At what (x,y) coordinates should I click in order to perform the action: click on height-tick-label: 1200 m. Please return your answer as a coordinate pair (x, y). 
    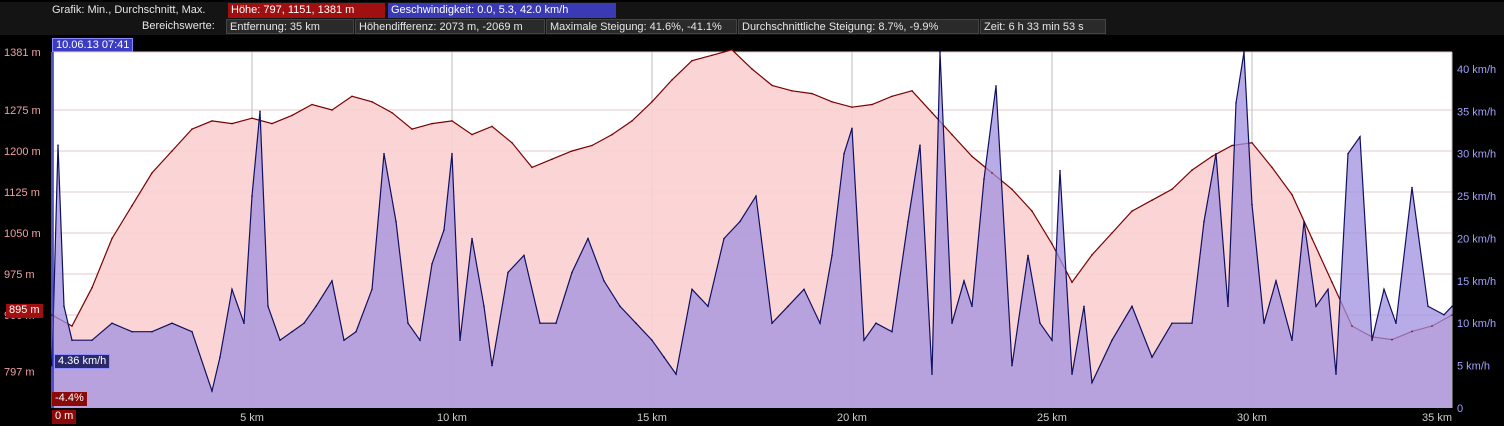
    Looking at the image, I should click on (22, 152).